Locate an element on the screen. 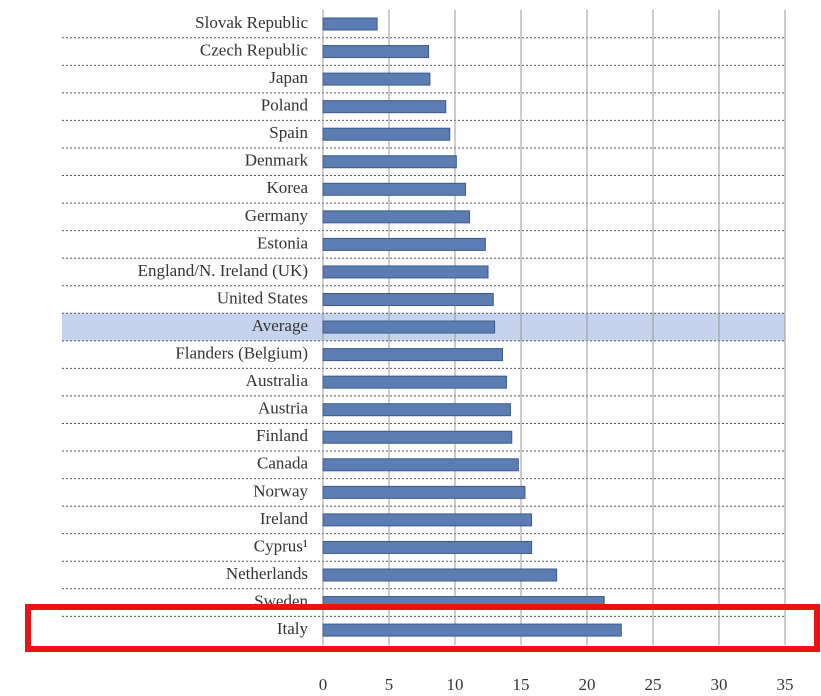  y-tick-label: Canada is located at coordinates (282, 463).